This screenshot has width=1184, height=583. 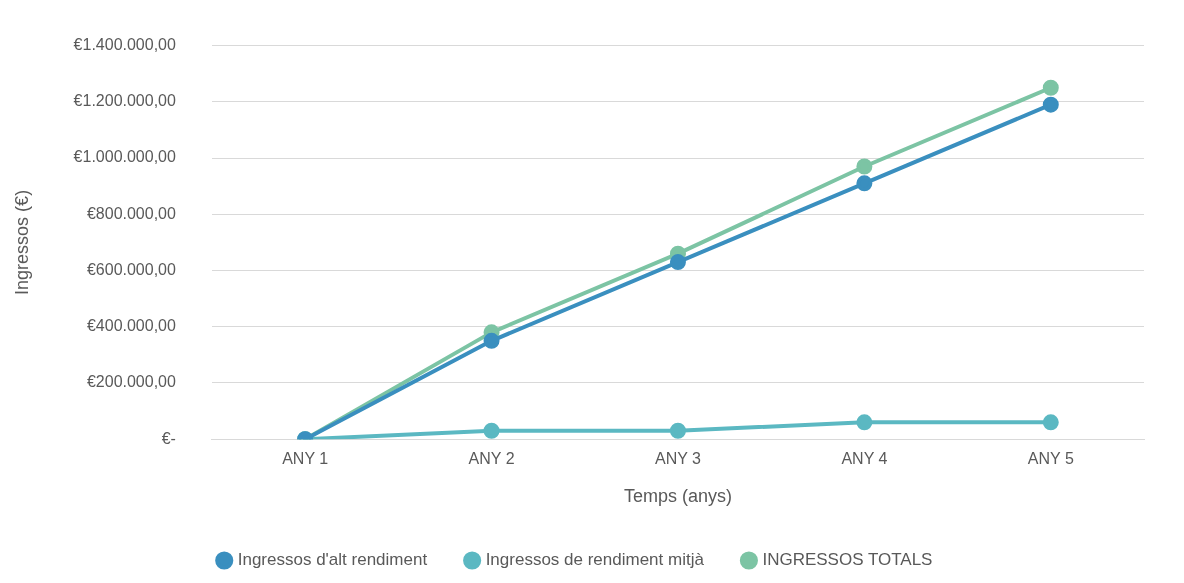 What do you see at coordinates (305, 459) in the screenshot?
I see `x-tick-label: ANY 1` at bounding box center [305, 459].